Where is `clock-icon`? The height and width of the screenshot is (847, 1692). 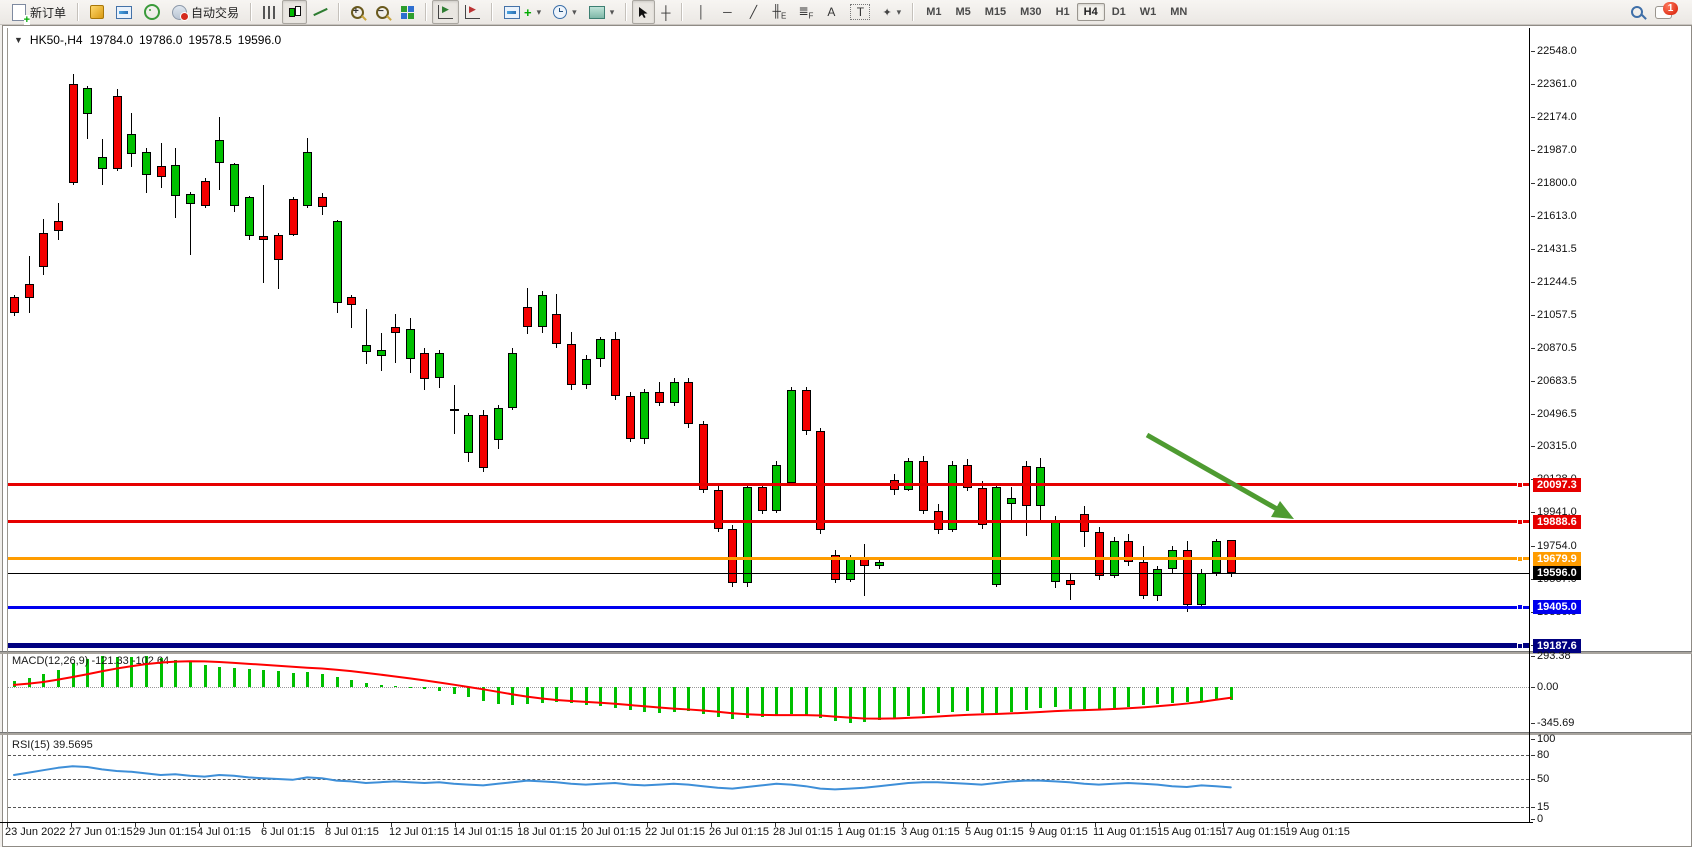 clock-icon is located at coordinates (560, 12).